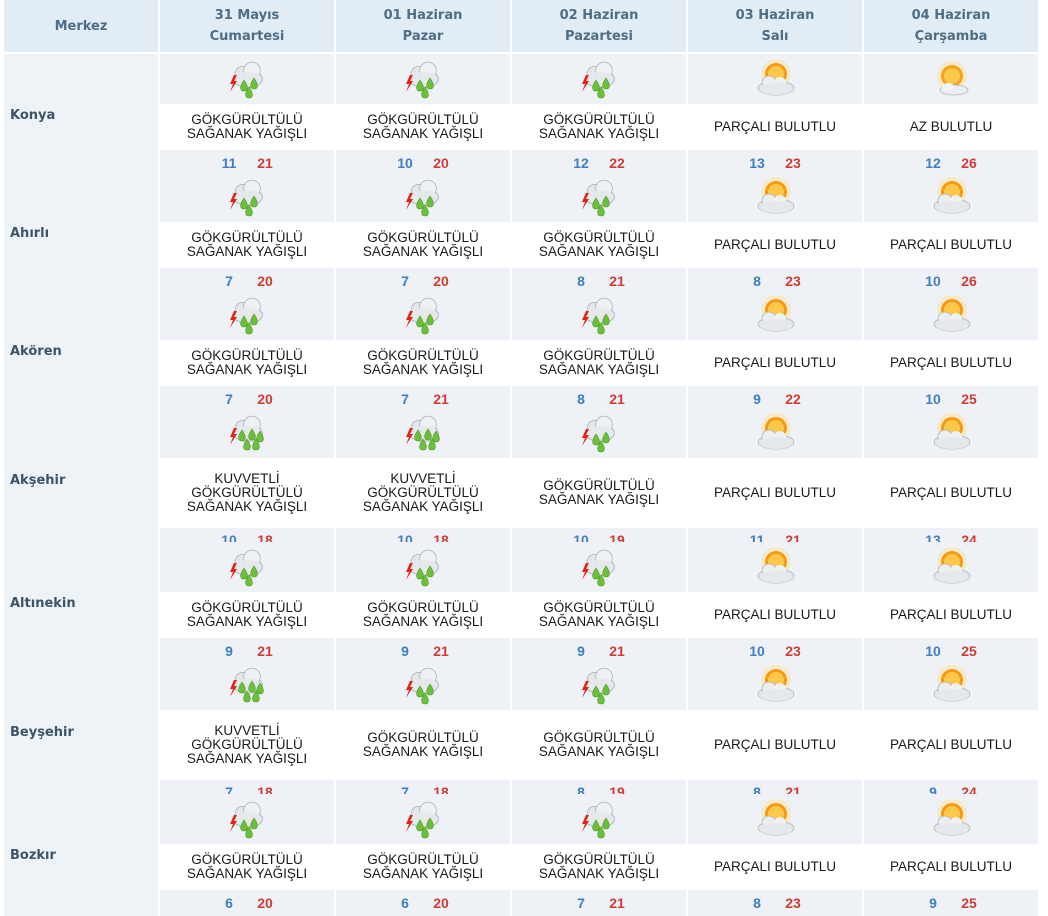  I want to click on temperature-cell: 9 25, so click(951, 903).